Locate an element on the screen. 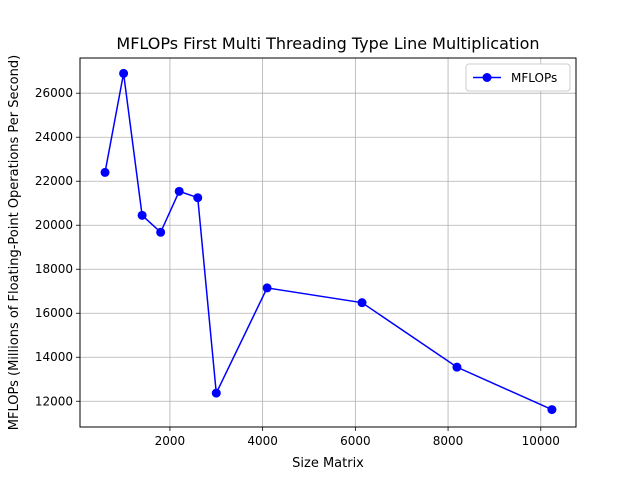 The width and height of the screenshot is (640, 485). y-tick-label: 22000 is located at coordinates (54, 181).